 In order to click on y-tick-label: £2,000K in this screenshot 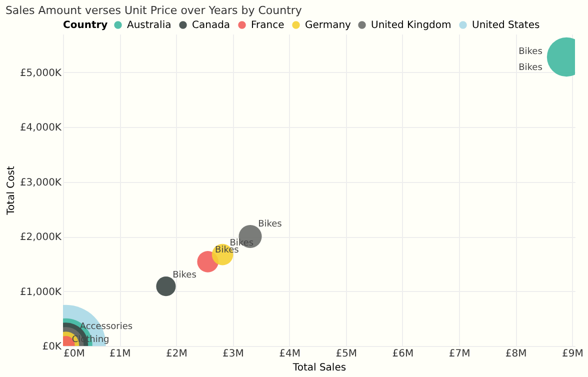, I will do `click(41, 238)`.